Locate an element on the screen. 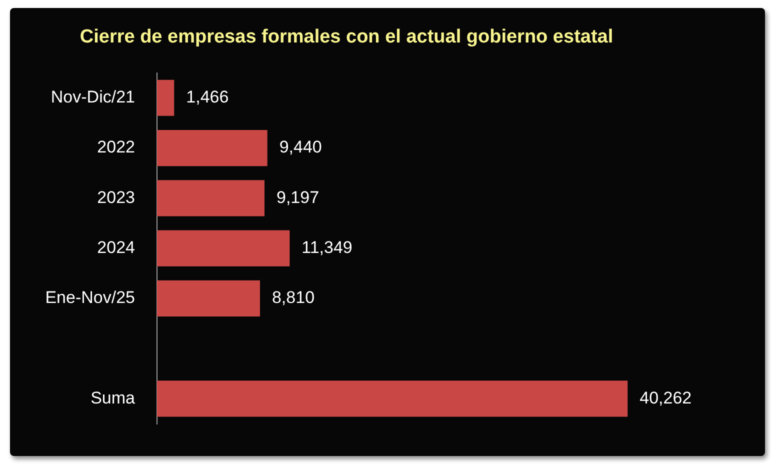  data-label: 40,262 is located at coordinates (666, 398).